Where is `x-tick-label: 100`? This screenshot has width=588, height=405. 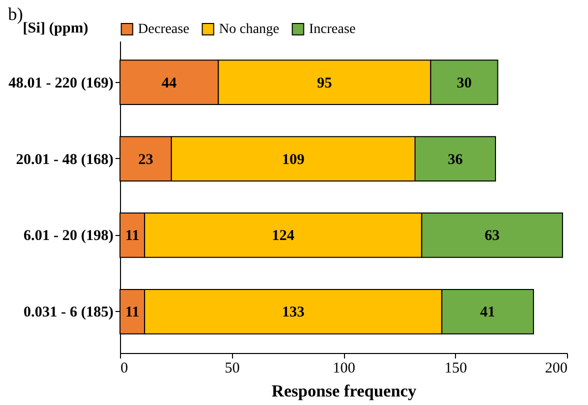 x-tick-label: 100 is located at coordinates (344, 368).